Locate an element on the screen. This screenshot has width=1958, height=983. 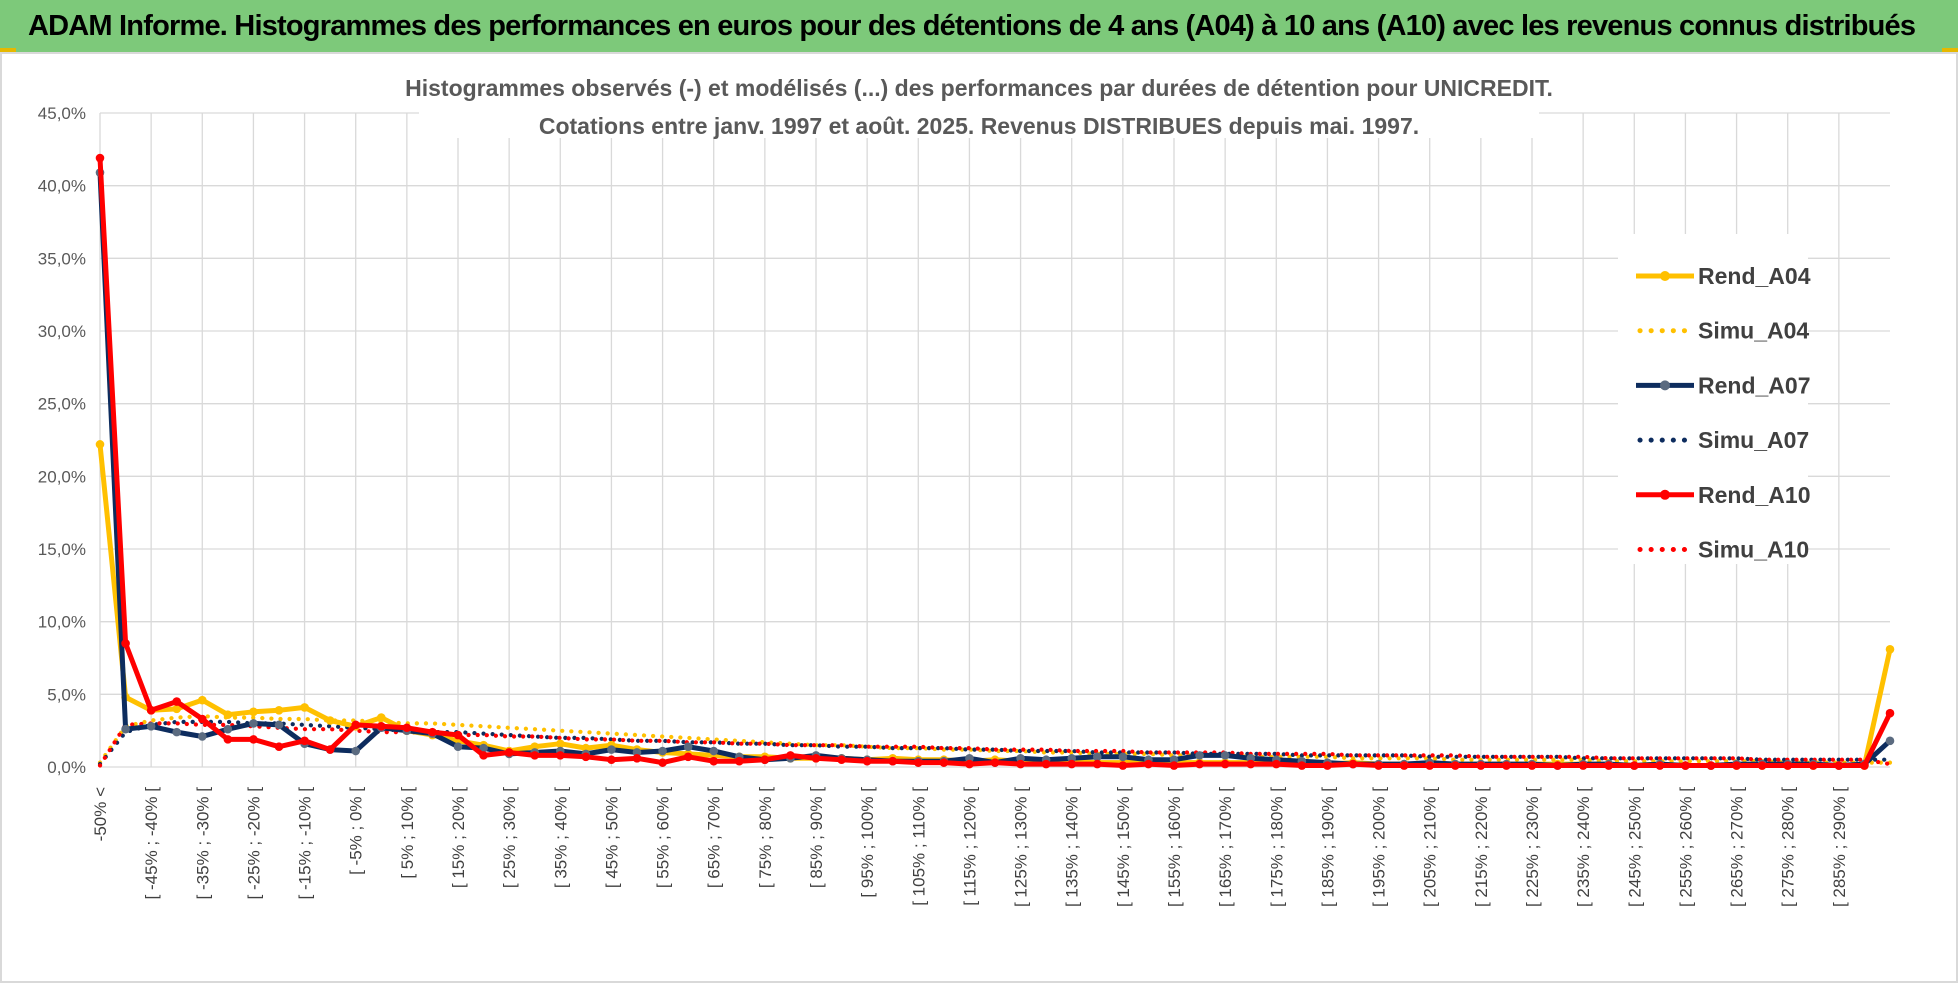
x-tick-label: [ 175% ; 180% [ is located at coordinates (1276, 847).